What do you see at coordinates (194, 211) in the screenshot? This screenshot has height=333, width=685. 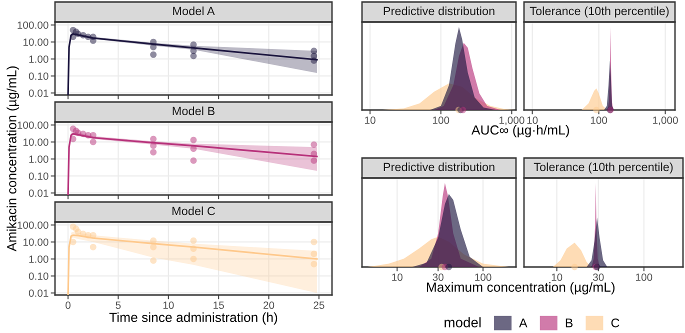 I see `chart-title: Model C` at bounding box center [194, 211].